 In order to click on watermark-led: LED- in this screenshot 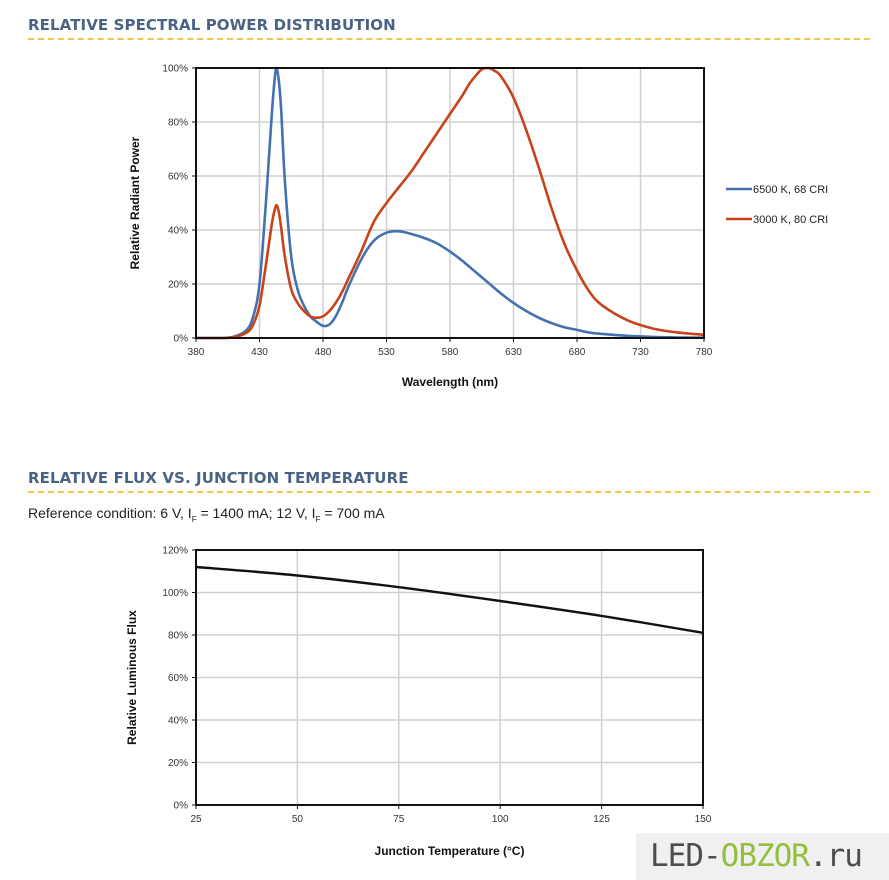, I will do `click(686, 856)`.